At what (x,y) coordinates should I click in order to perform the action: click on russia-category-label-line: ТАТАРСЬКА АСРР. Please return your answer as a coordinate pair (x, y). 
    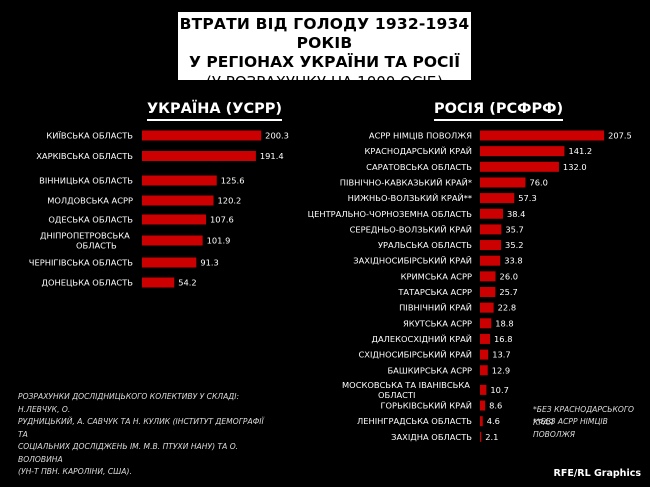
    Looking at the image, I should click on (434, 292).